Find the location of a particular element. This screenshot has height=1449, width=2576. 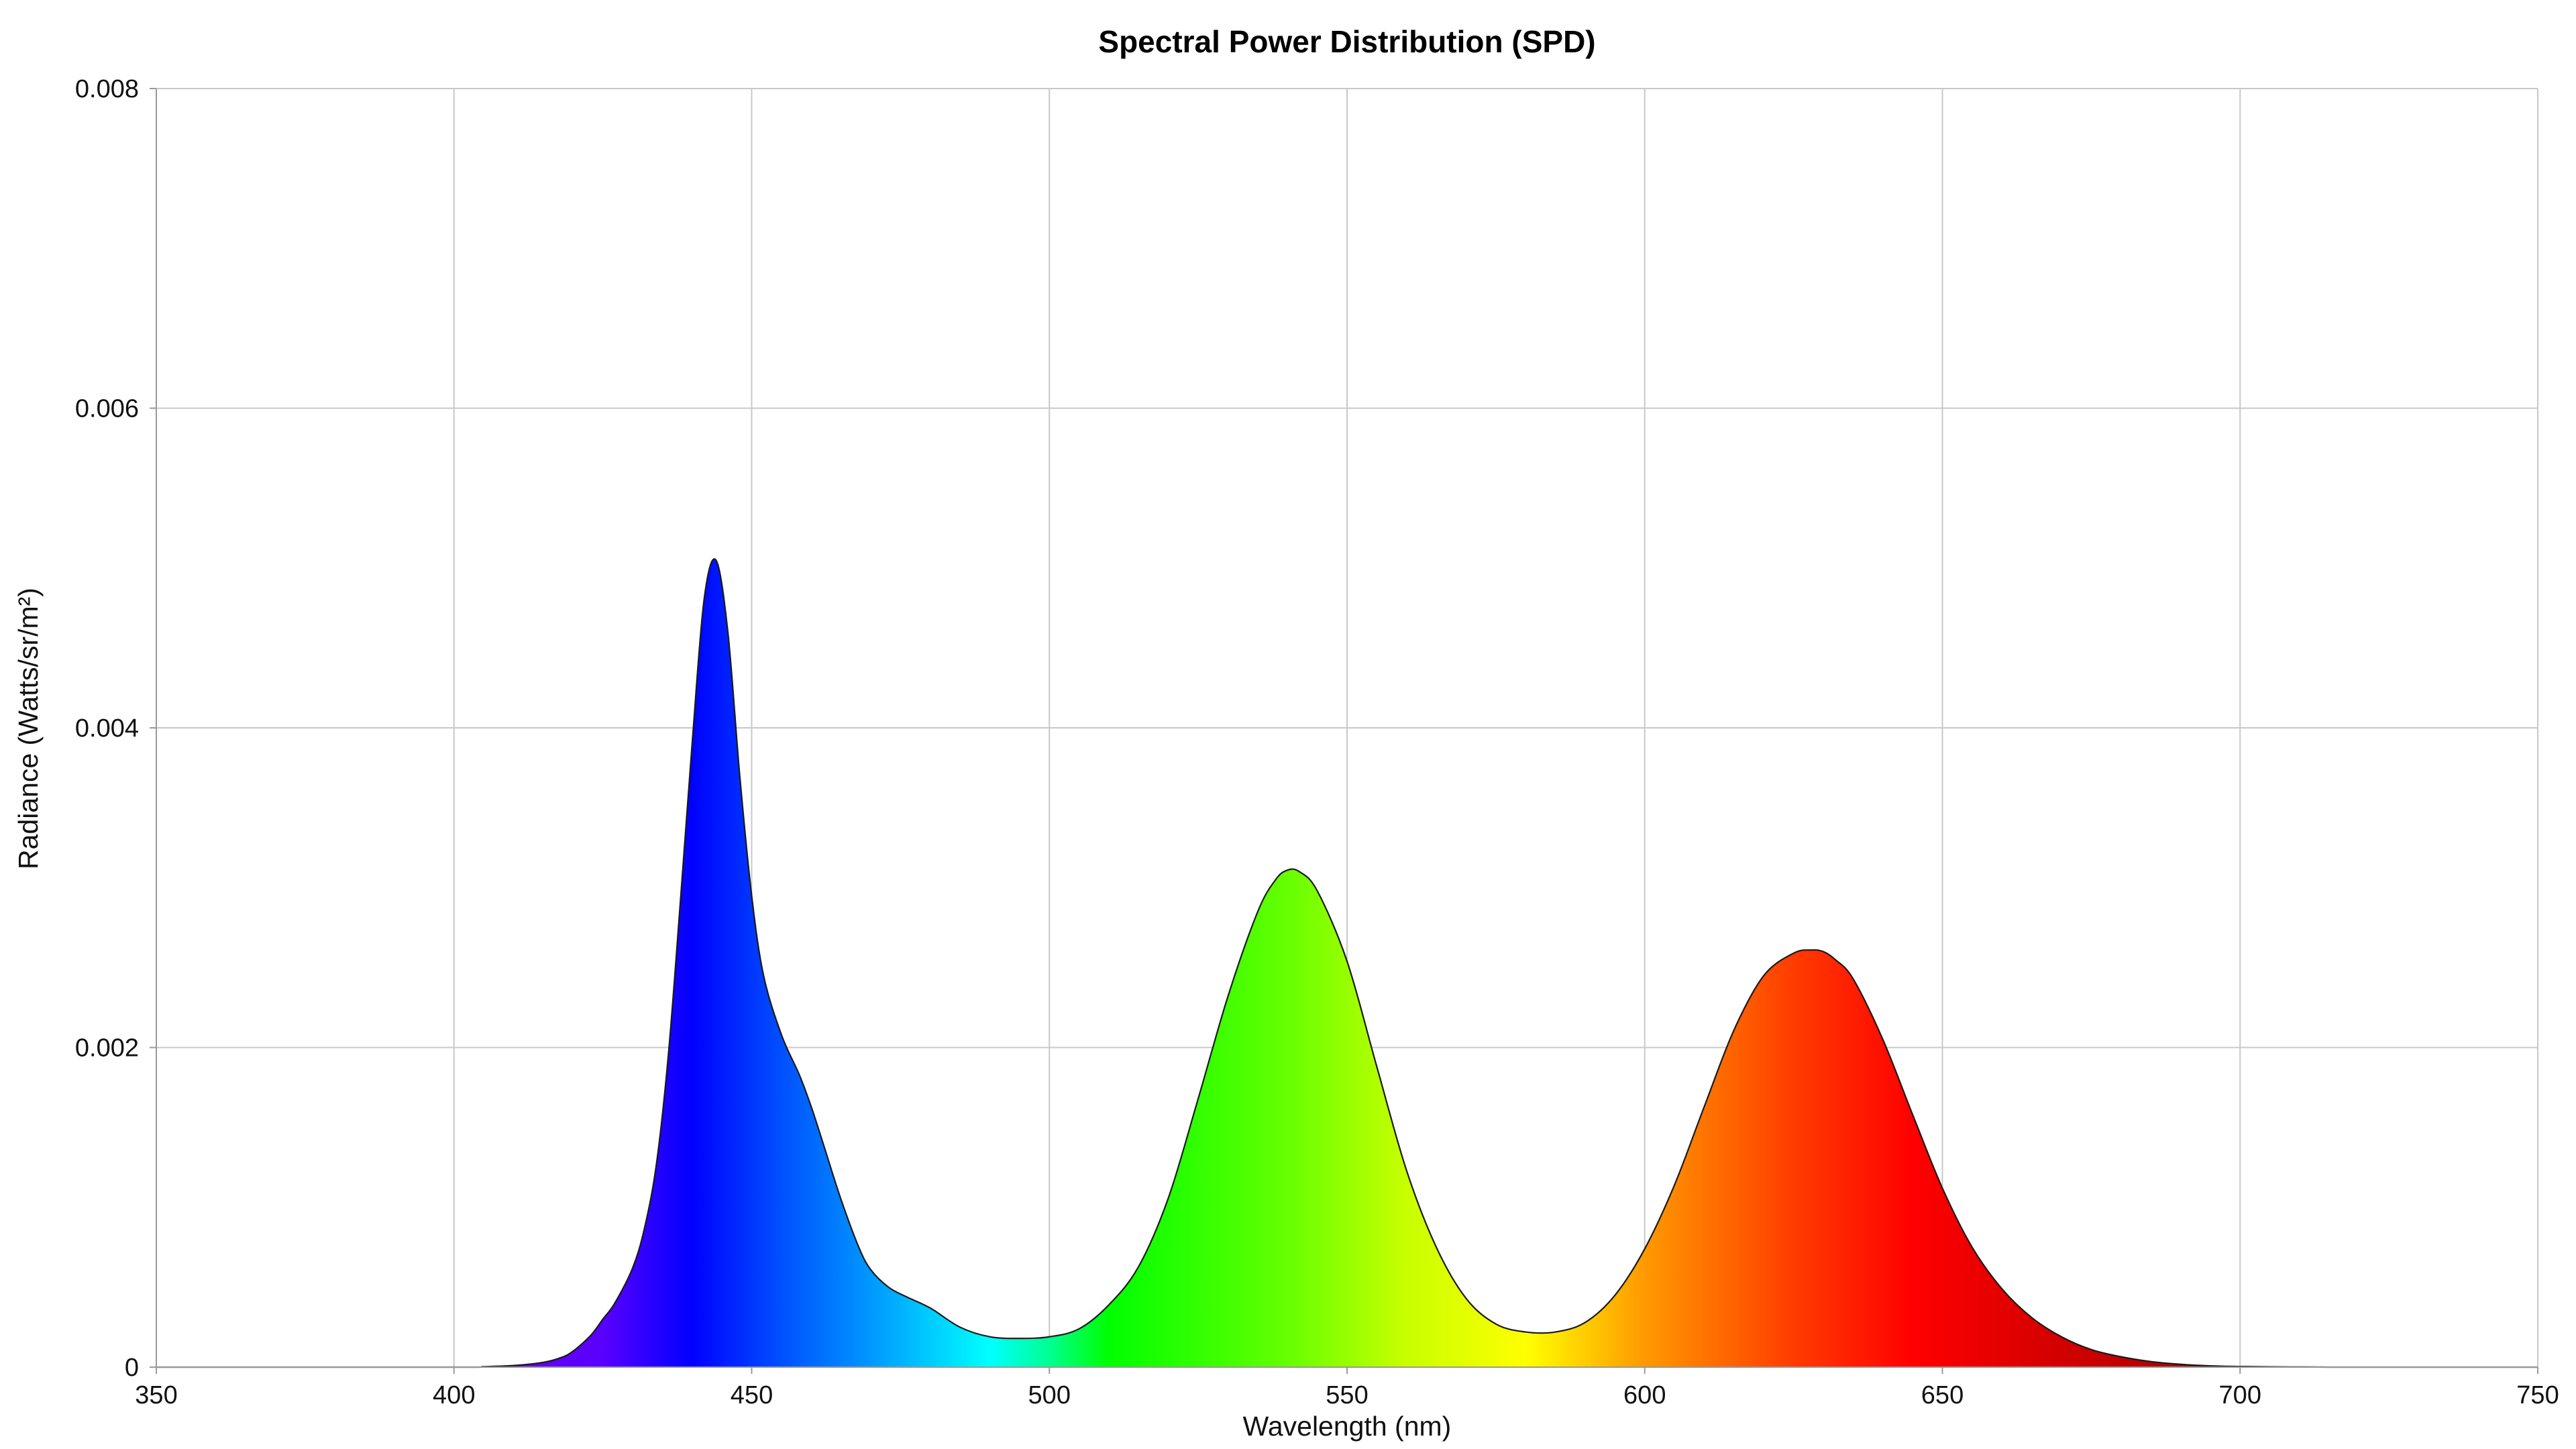

y-tick-labels: 0 0.002 0.004 0.006 0.008 is located at coordinates (115, 728).